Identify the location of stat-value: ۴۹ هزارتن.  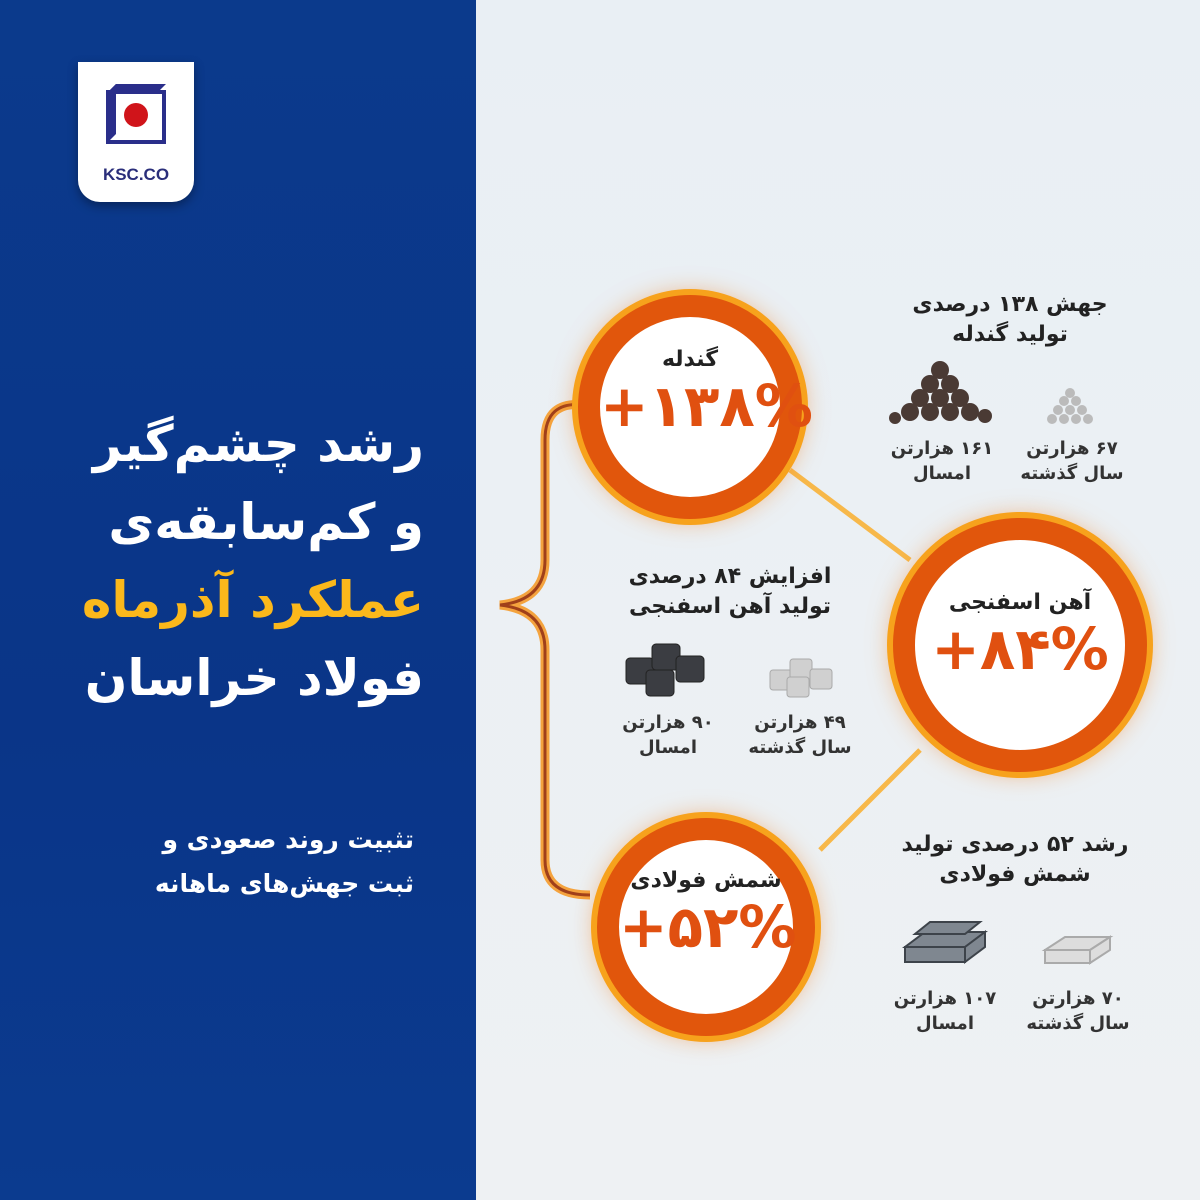
(800, 722).